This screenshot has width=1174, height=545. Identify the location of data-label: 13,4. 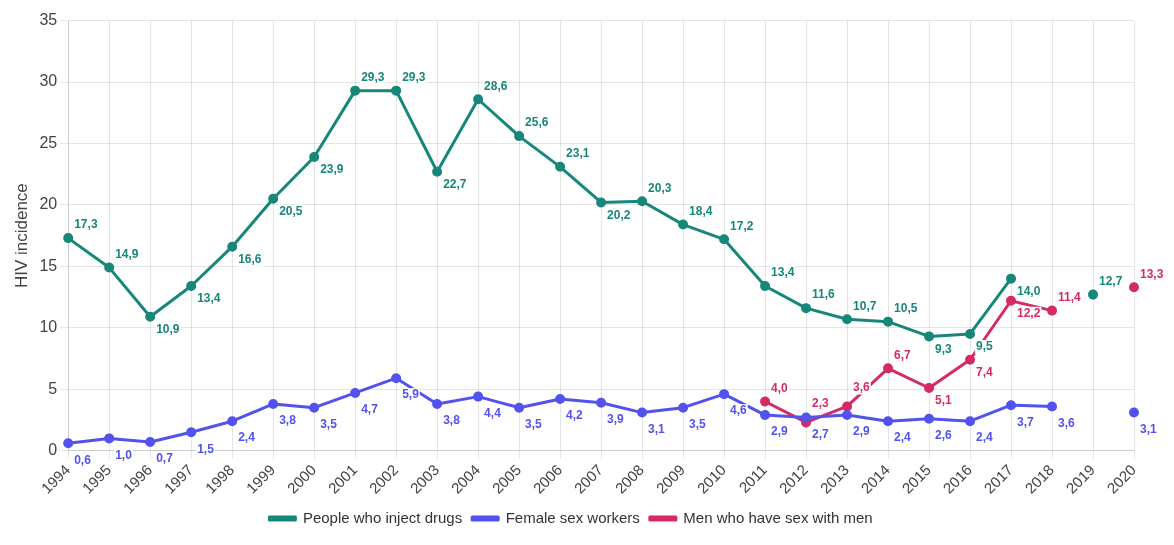
(783, 272).